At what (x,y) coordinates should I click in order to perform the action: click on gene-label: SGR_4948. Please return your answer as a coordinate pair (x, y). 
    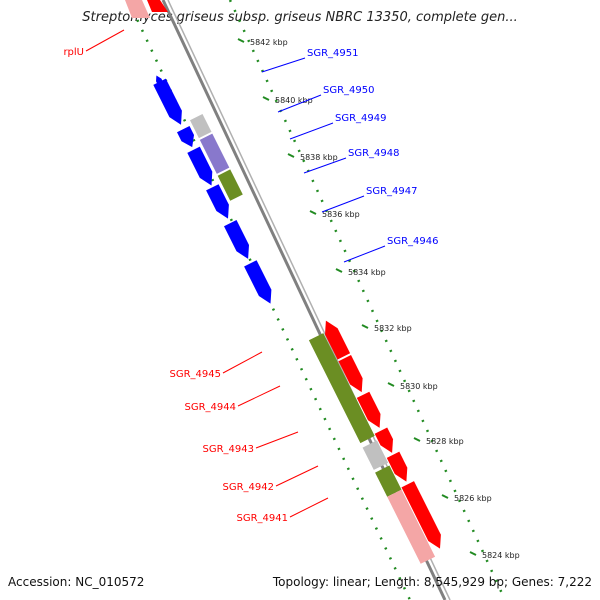
    Looking at the image, I should click on (374, 153).